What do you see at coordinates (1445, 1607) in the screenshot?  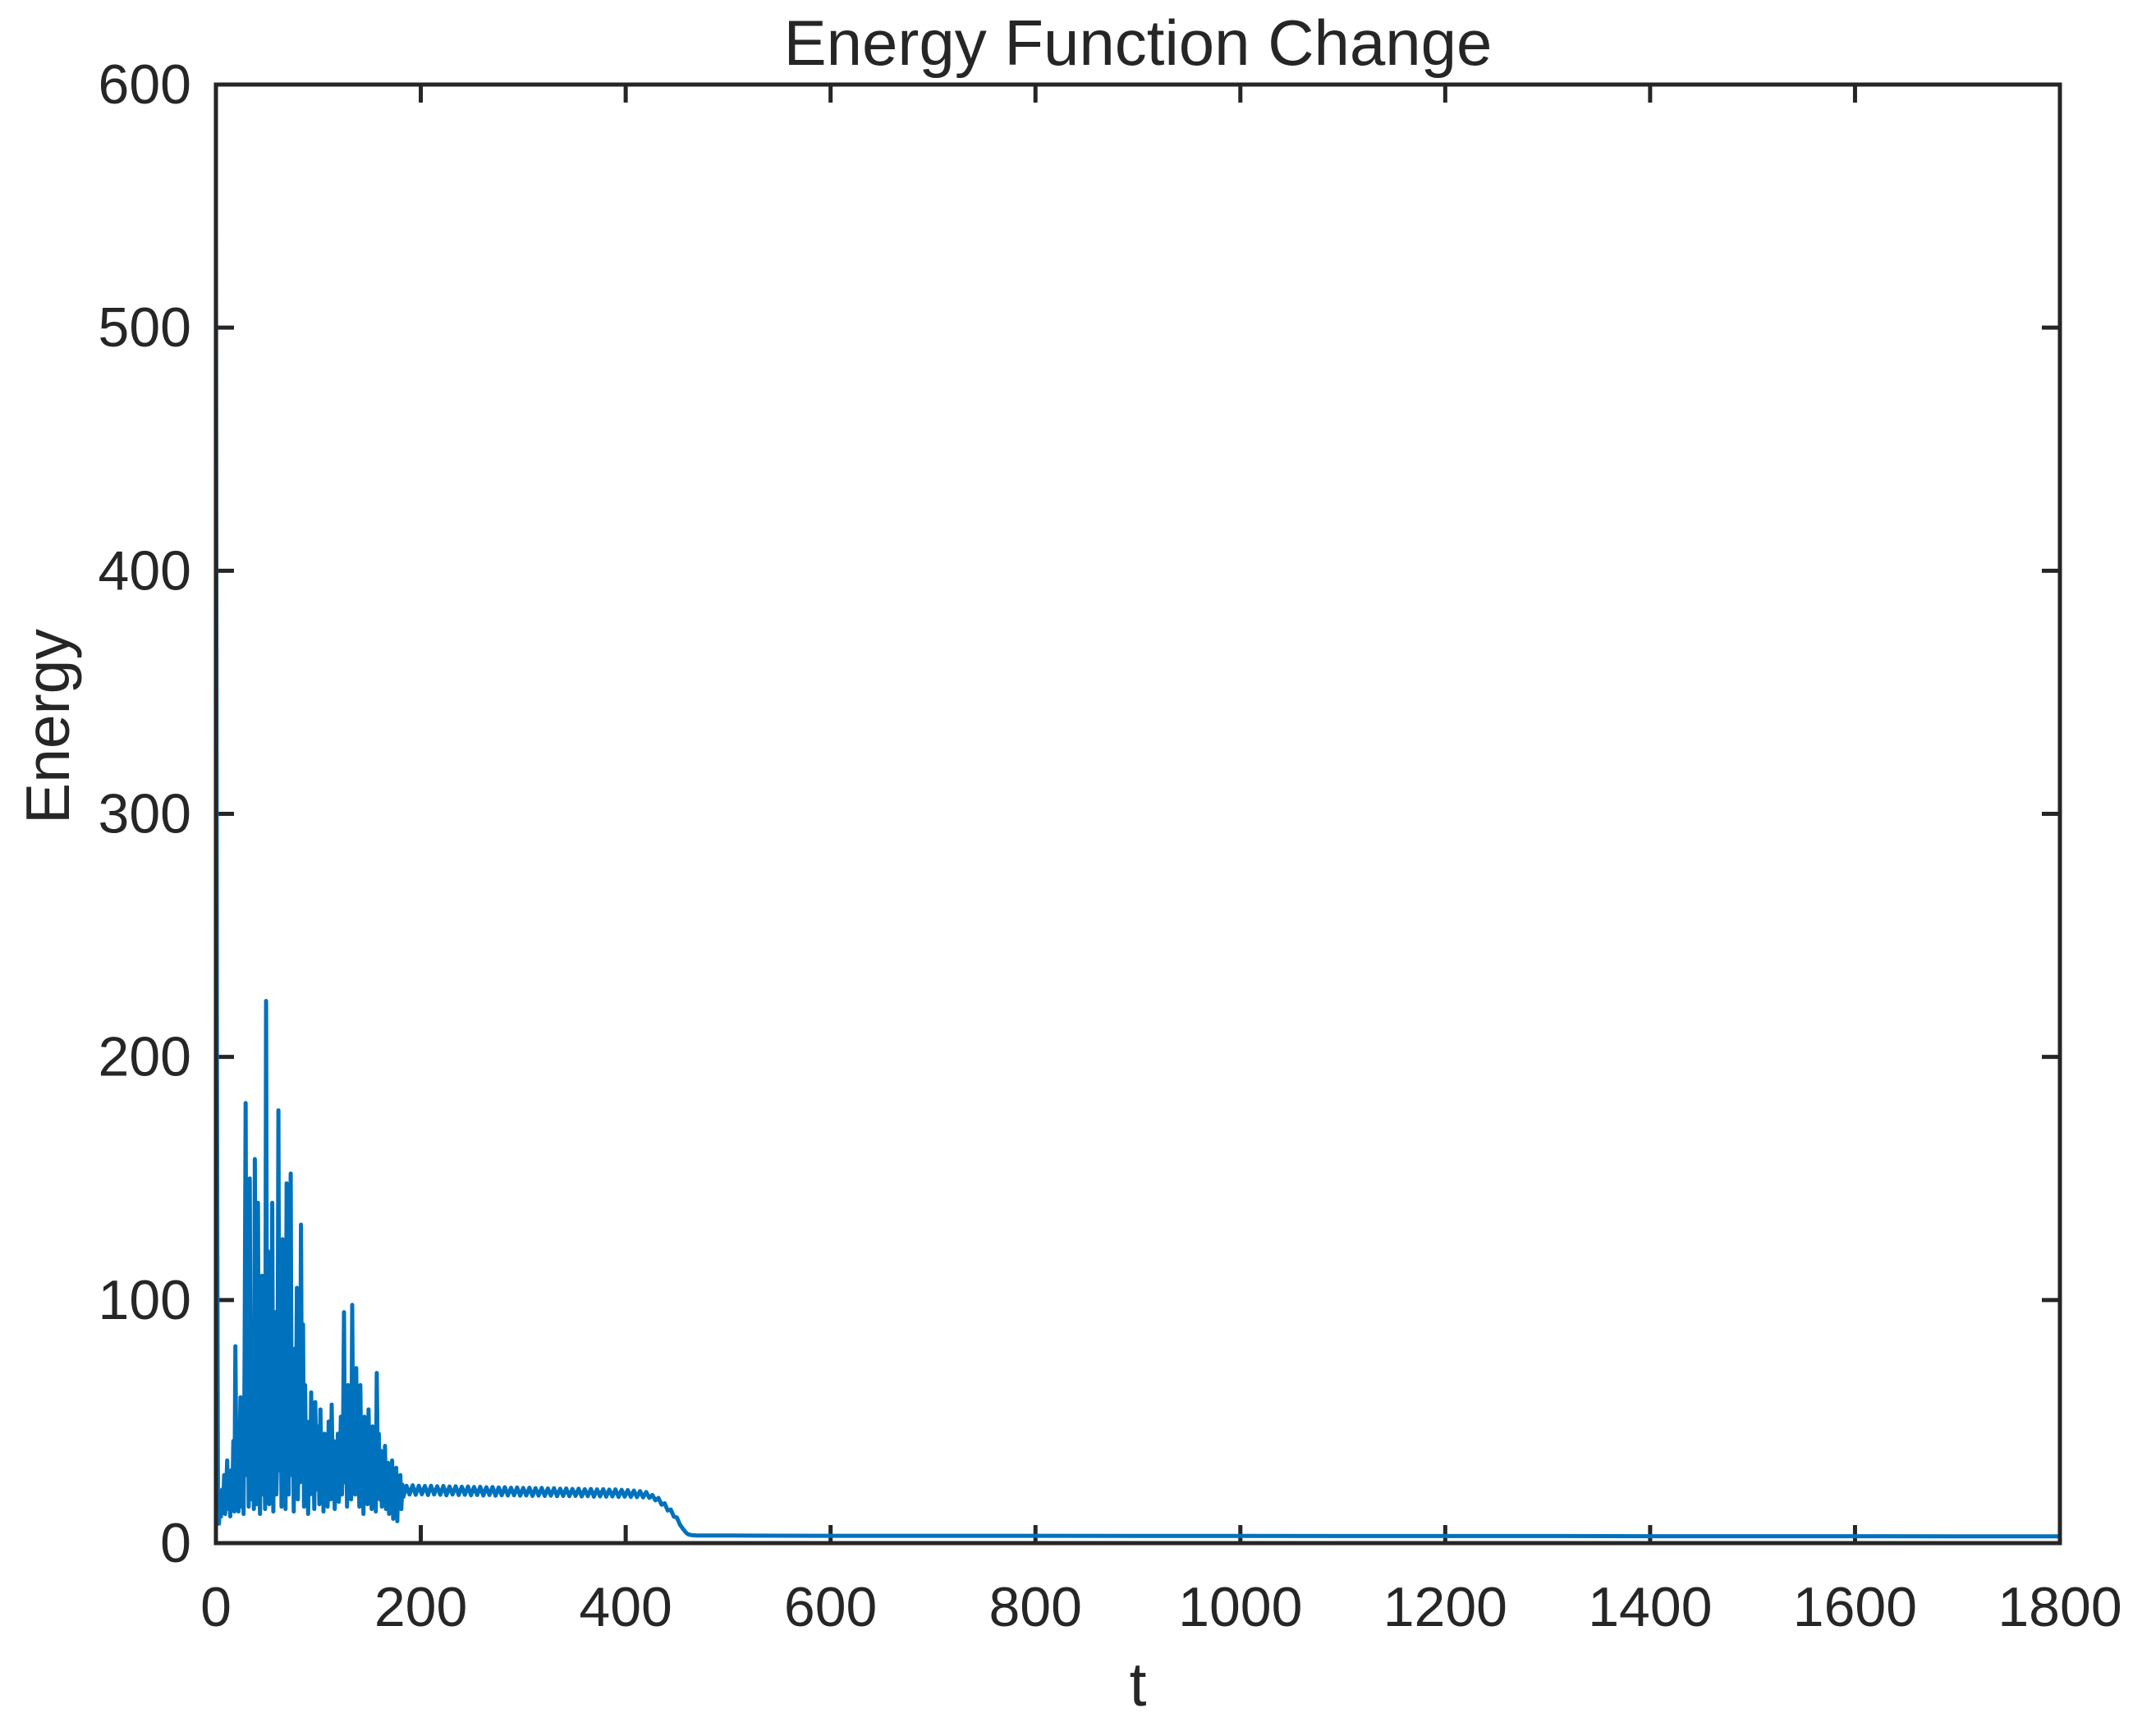 I see `x-tick-label: 1200` at bounding box center [1445, 1607].